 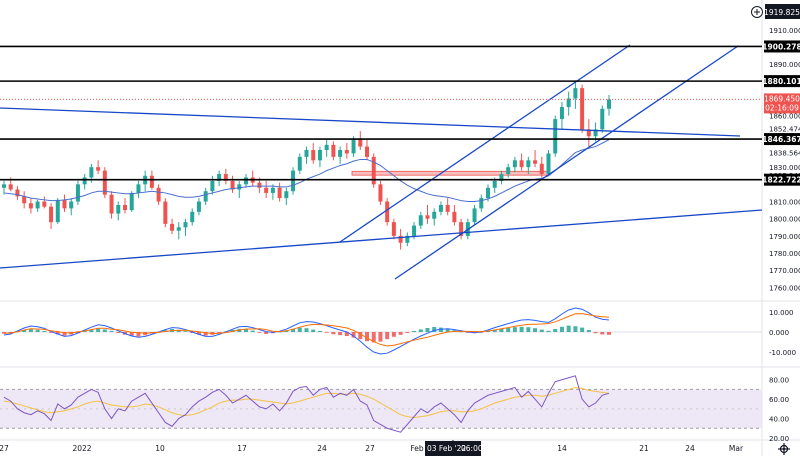 What do you see at coordinates (784, 449) in the screenshot?
I see `gear-icon` at bounding box center [784, 449].